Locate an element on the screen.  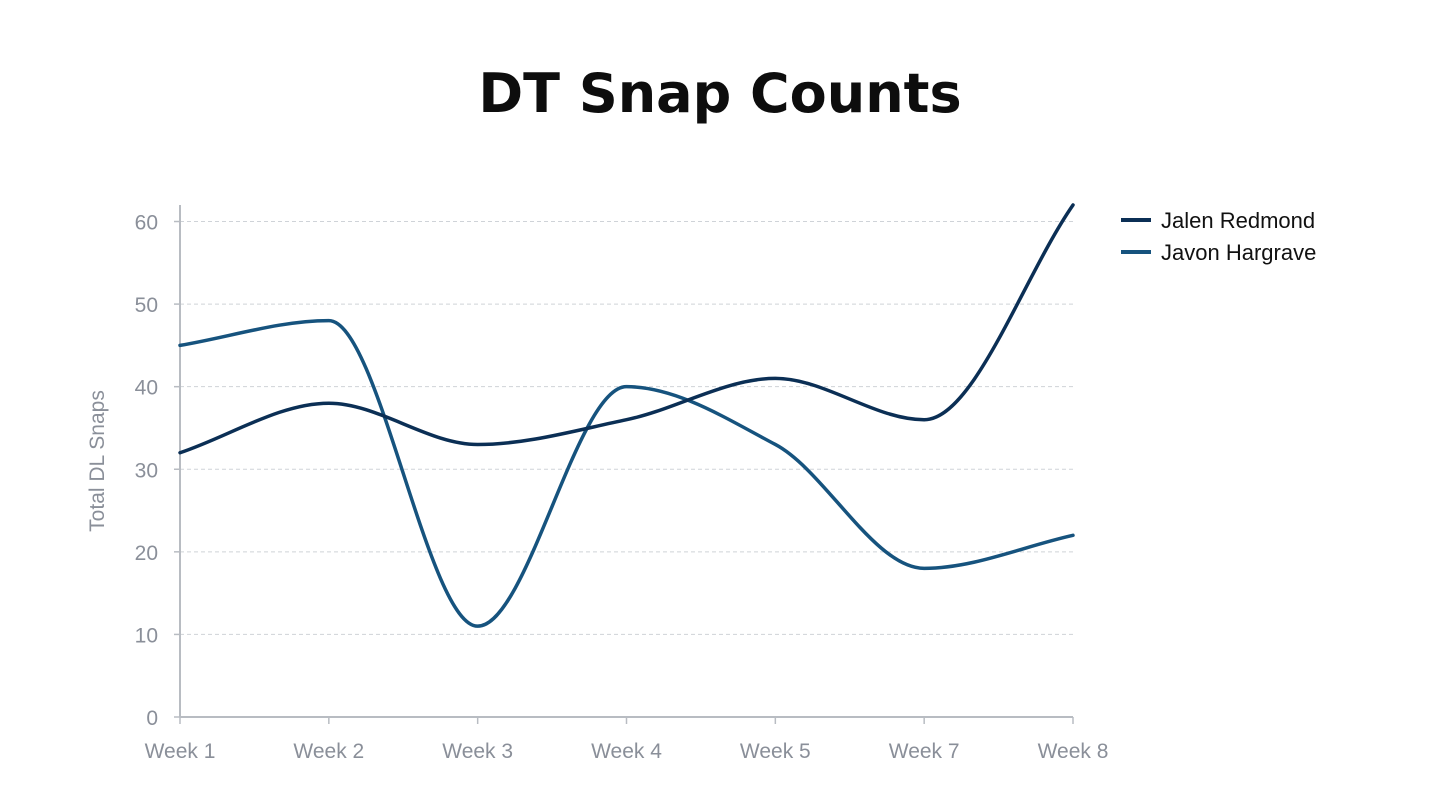
x-tick-label: Week 1 is located at coordinates (180, 751).